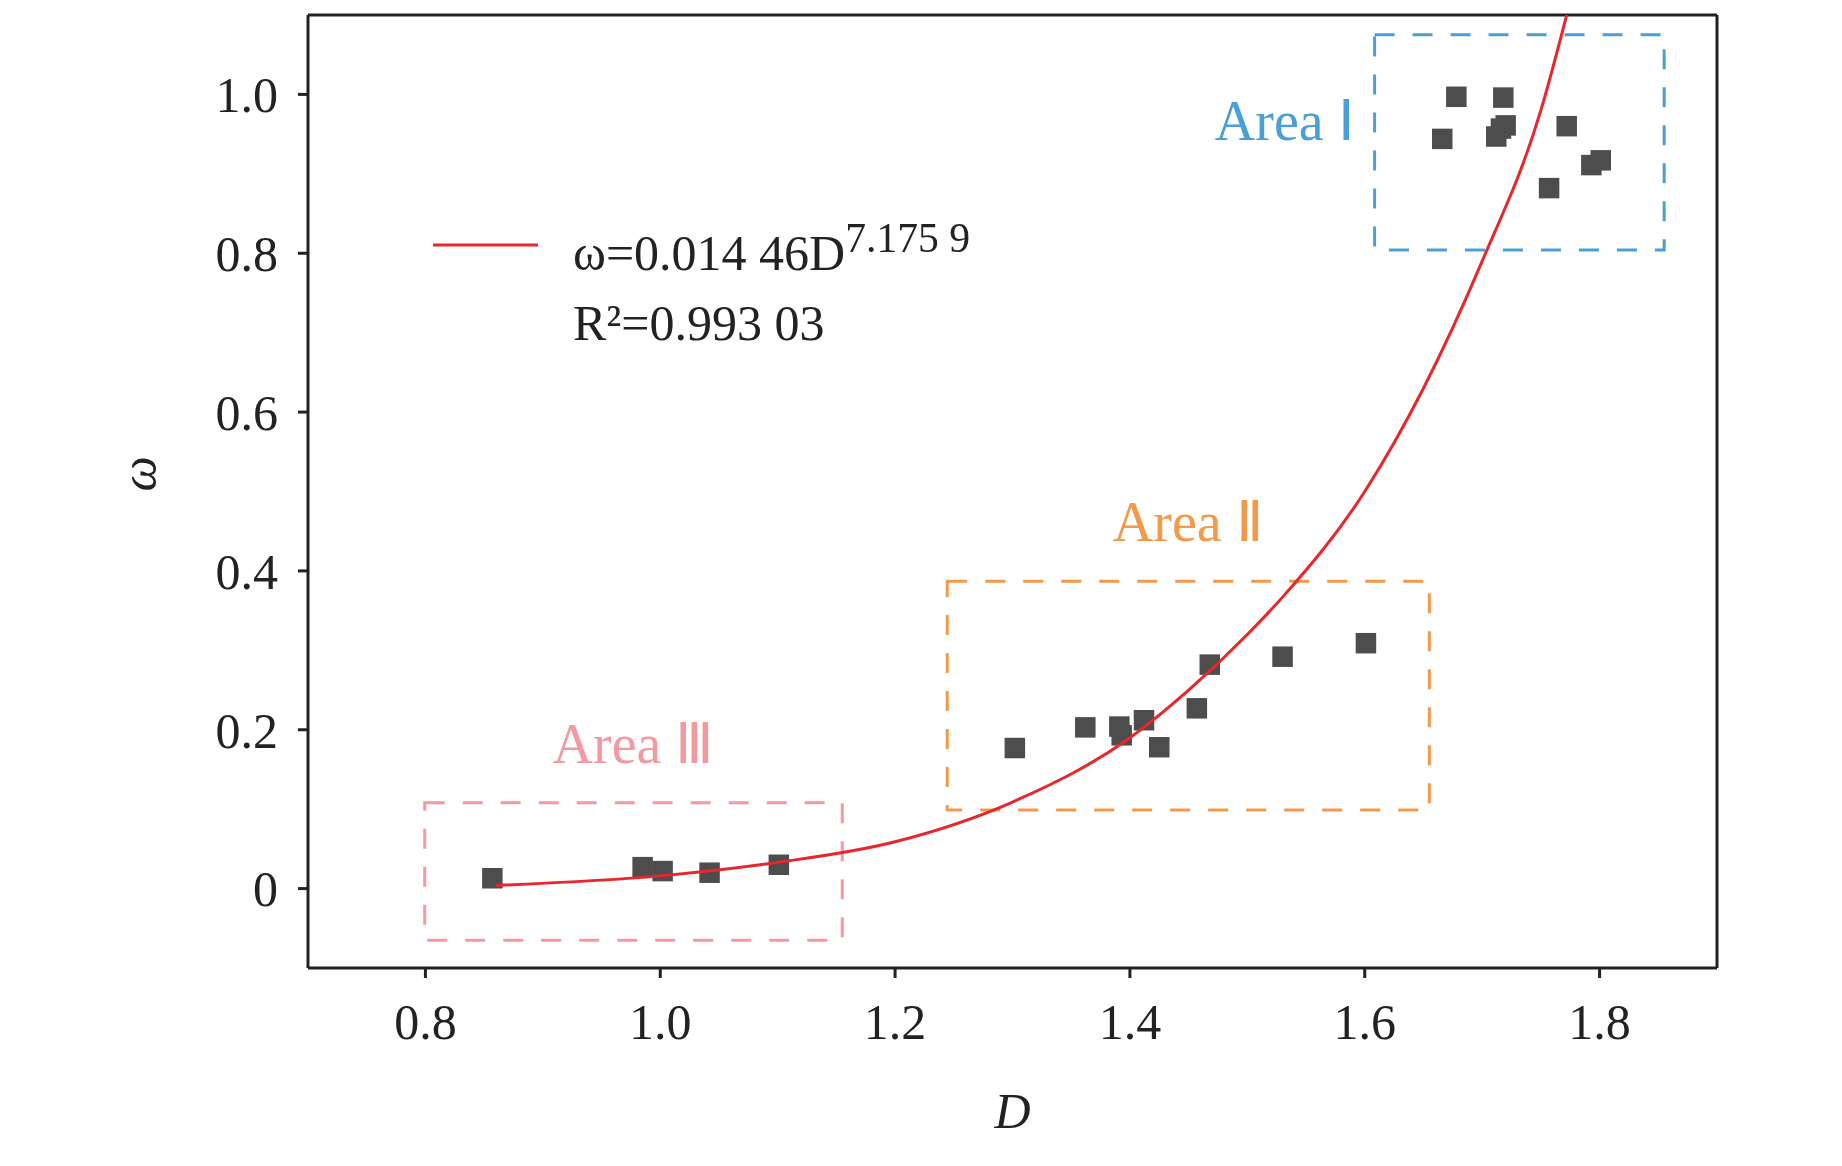 The height and width of the screenshot is (1166, 1842). What do you see at coordinates (1284, 120) in the screenshot?
I see `annotation: Area Ⅰ` at bounding box center [1284, 120].